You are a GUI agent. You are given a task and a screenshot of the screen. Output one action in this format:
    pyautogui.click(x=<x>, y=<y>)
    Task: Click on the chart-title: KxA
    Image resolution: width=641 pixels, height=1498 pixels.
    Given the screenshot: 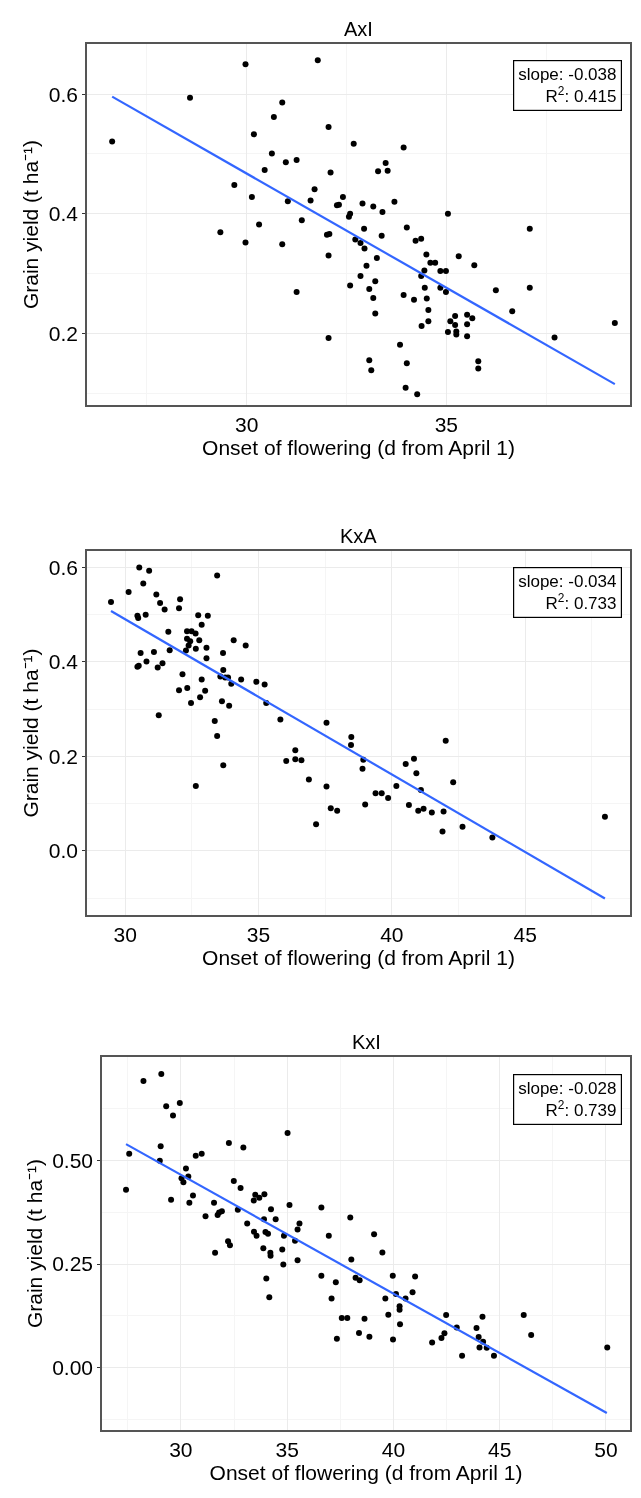 What is the action you would take?
    pyautogui.click(x=359, y=536)
    